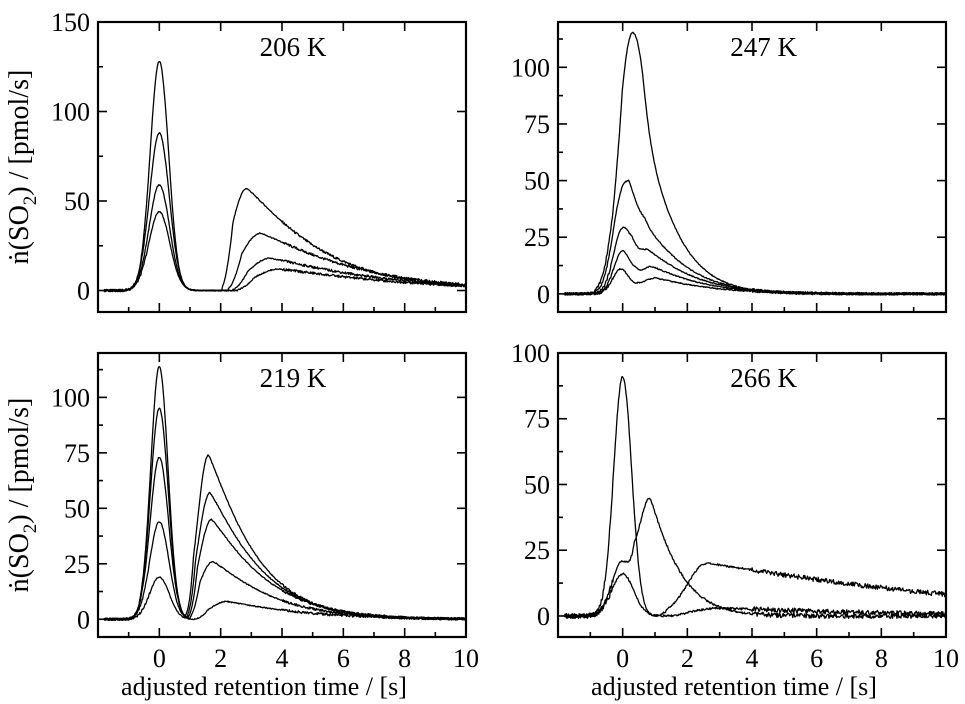 Image resolution: width=965 pixels, height=704 pixels. Describe the element at coordinates (293, 378) in the screenshot. I see `panel-title: 219 K` at that location.